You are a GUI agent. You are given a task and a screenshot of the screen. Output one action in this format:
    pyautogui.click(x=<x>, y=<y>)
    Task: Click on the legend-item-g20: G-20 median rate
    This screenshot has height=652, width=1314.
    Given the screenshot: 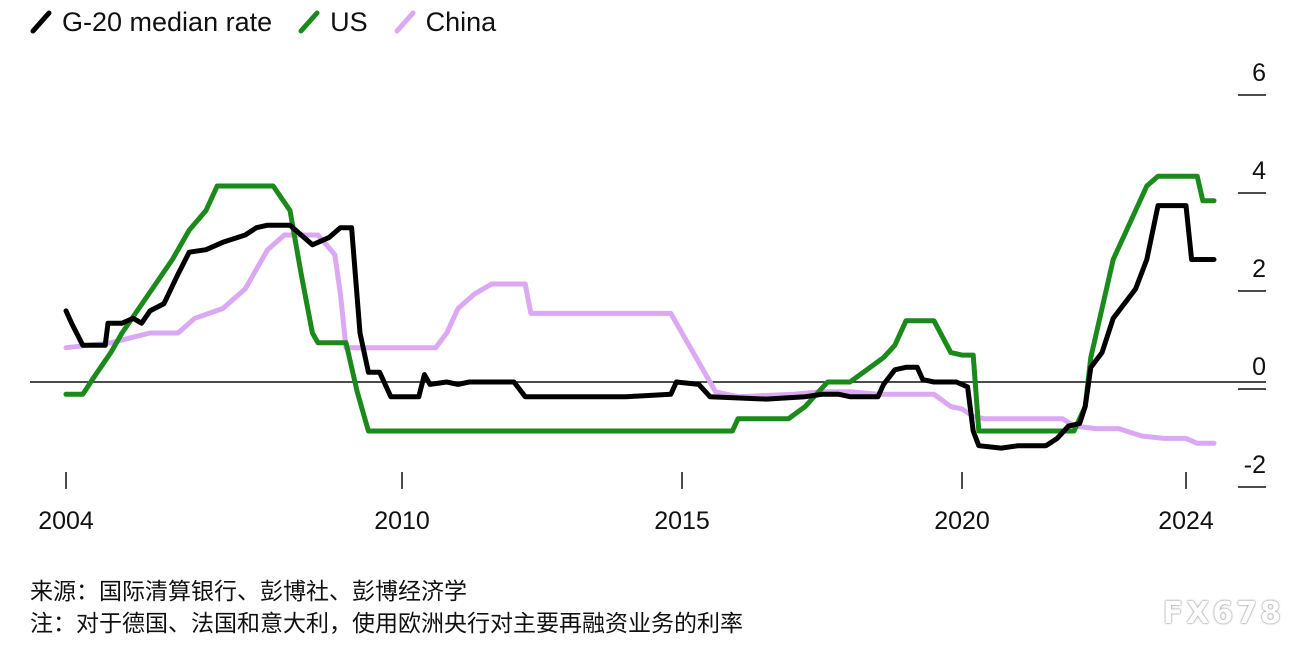 What is the action you would take?
    pyautogui.click(x=151, y=22)
    